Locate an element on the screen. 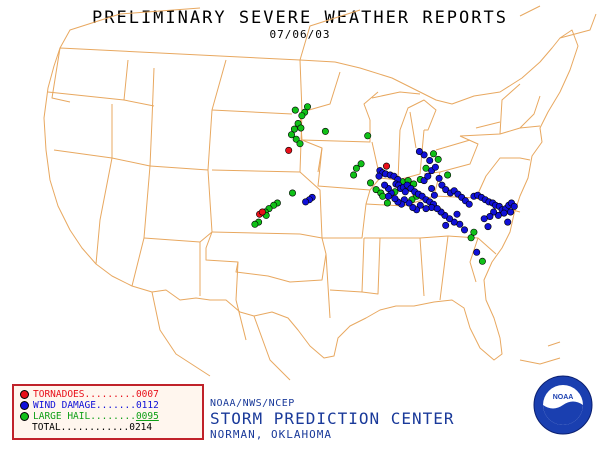 The height and width of the screenshot is (450, 600). center-location: NORMAN, OKLAHOMA is located at coordinates (271, 434).